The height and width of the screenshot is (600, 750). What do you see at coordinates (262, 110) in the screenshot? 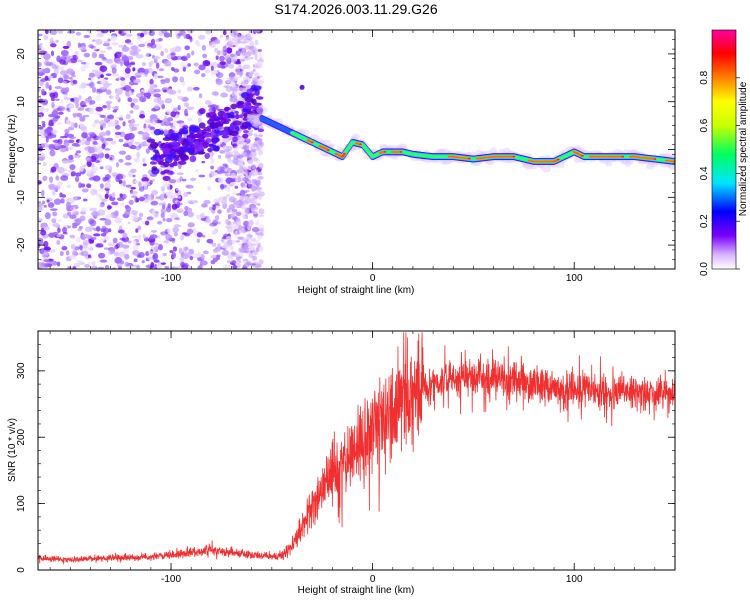
I see `ridge-halo` at bounding box center [262, 110].